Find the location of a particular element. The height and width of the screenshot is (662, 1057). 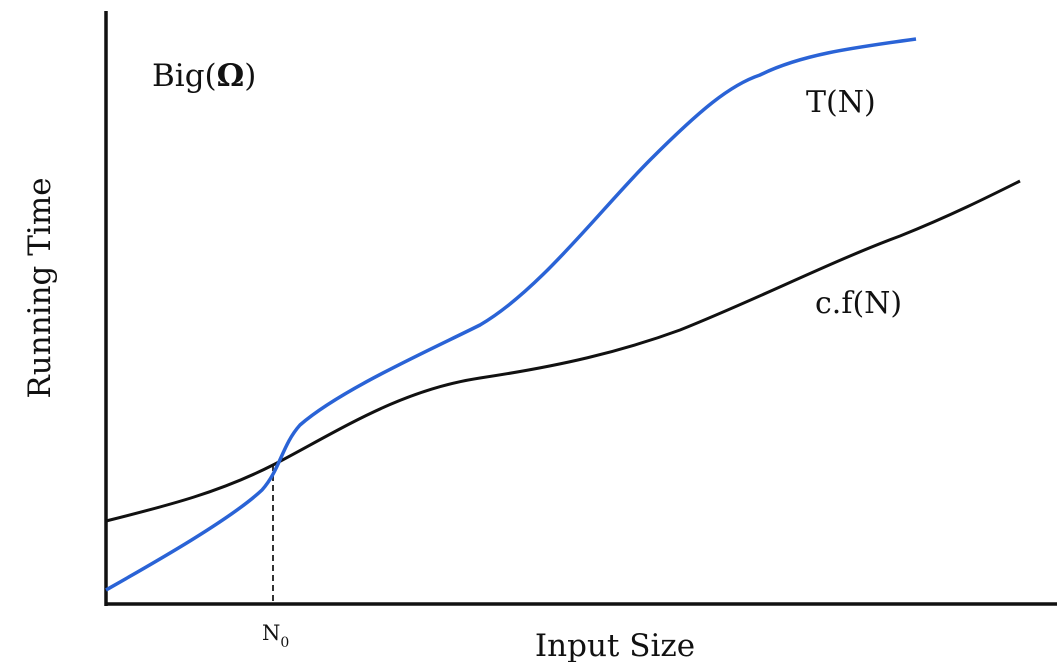

label-cf-n: c.f(N) is located at coordinates (858, 303).